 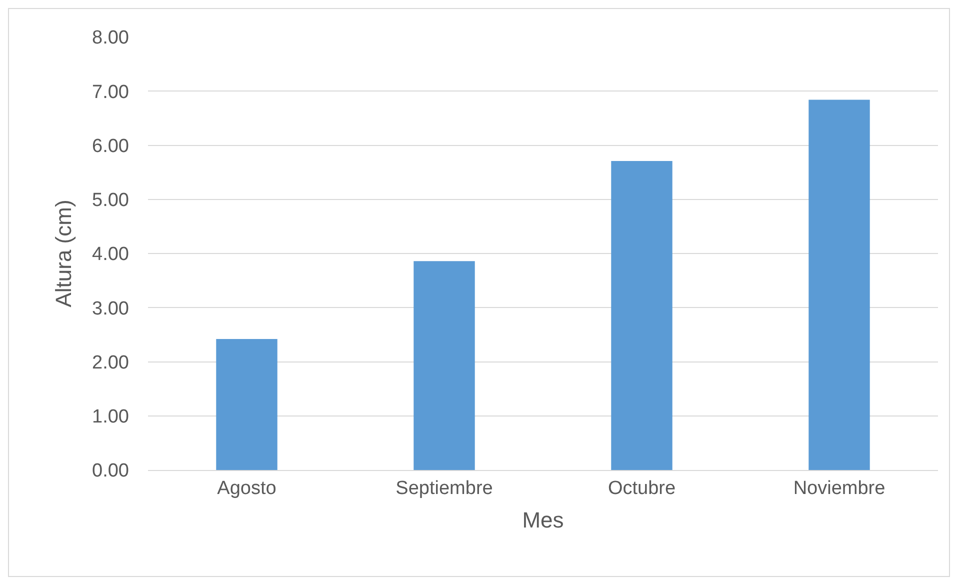 I want to click on y-tick-label: 8.00, so click(x=110, y=38).